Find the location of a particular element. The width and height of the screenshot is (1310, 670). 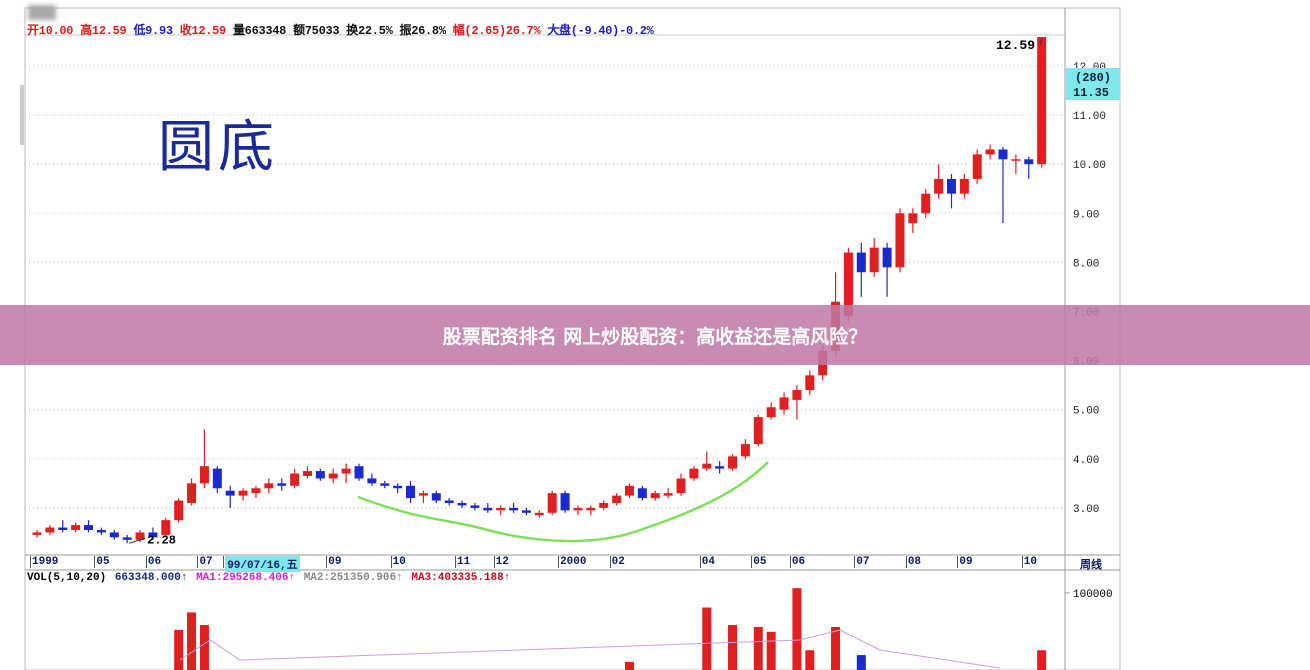

x-tick-label: 2000 is located at coordinates (573, 562).